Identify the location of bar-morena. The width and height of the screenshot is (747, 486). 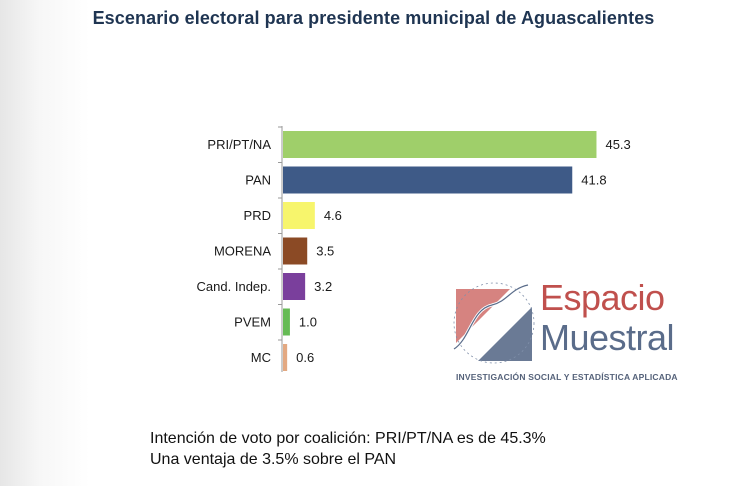
(295, 251).